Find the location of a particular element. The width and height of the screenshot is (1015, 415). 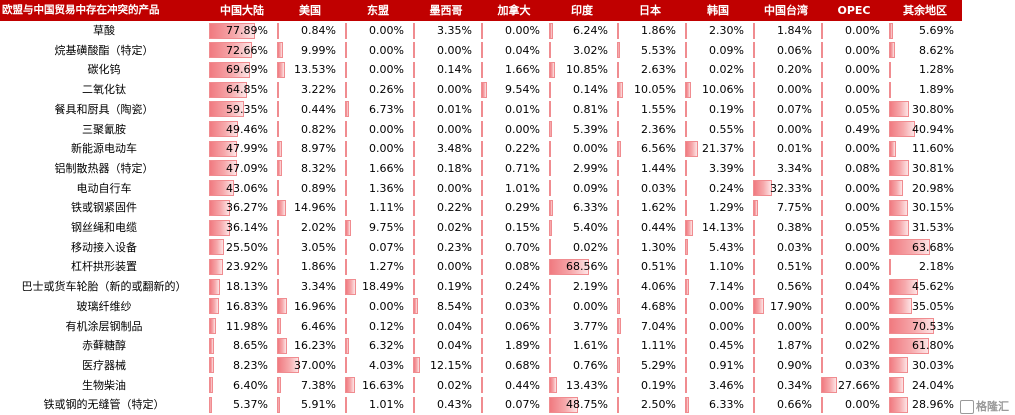

cell-value: 77.89% is located at coordinates (247, 30).